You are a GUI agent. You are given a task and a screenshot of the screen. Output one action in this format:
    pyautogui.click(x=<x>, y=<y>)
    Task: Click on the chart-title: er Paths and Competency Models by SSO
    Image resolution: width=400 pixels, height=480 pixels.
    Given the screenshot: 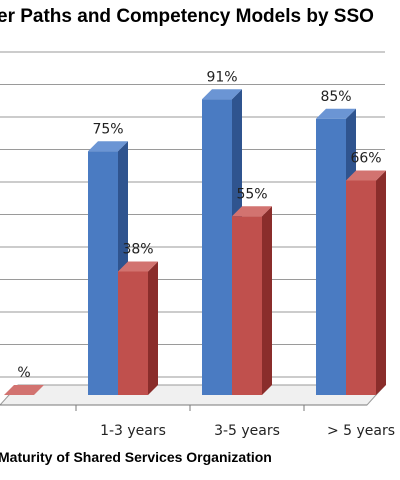 What is the action you would take?
    pyautogui.click(x=187, y=16)
    